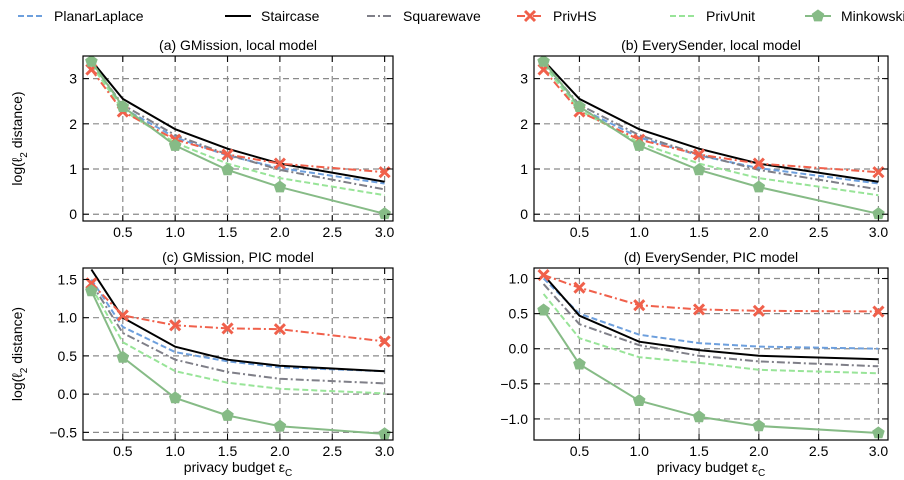  Describe the element at coordinates (68, 318) in the screenshot. I see `y-tick-label: 1.0` at that location.